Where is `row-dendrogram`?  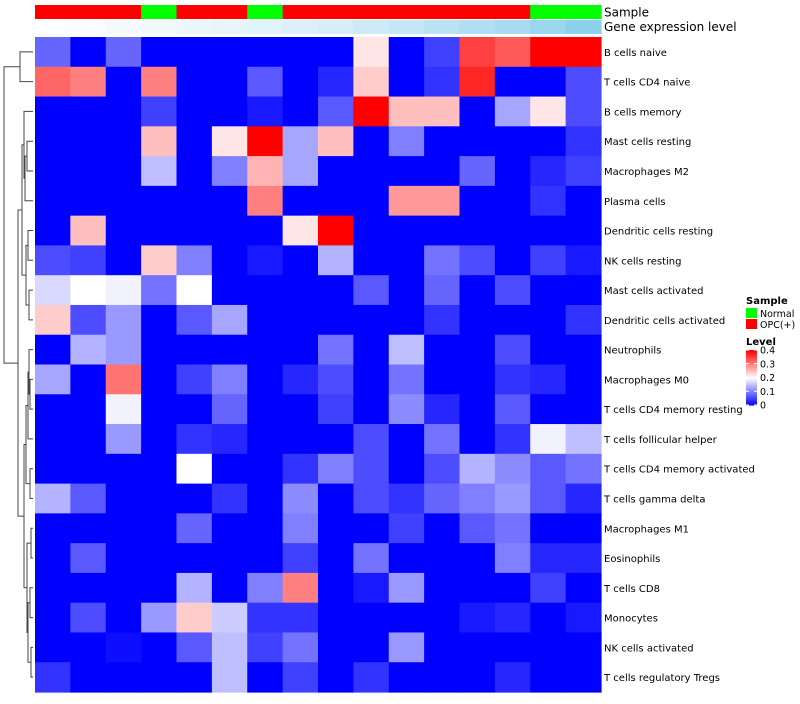 row-dendrogram is located at coordinates (18, 364).